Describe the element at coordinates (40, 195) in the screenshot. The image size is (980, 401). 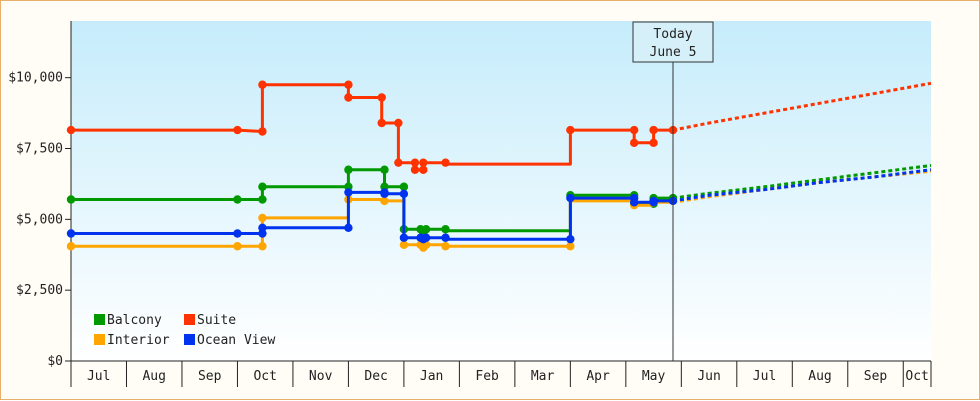
I see `y-axis: $0 $2,500 $5,000 $7,500 $10,000` at that location.